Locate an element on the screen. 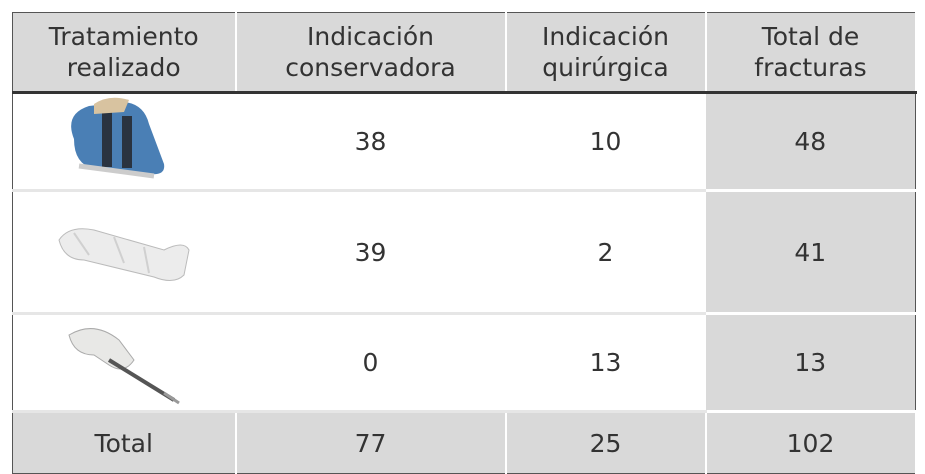  header-cell: Total de fracturas is located at coordinates (811, 53).